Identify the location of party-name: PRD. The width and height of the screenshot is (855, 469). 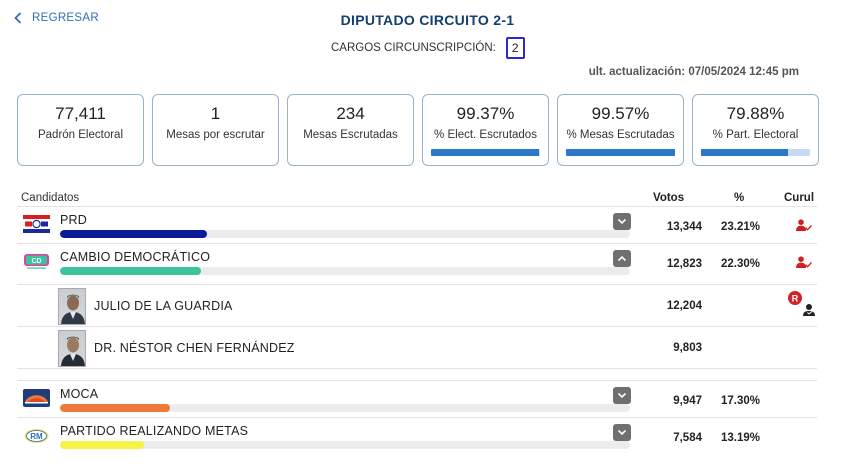
(73, 220).